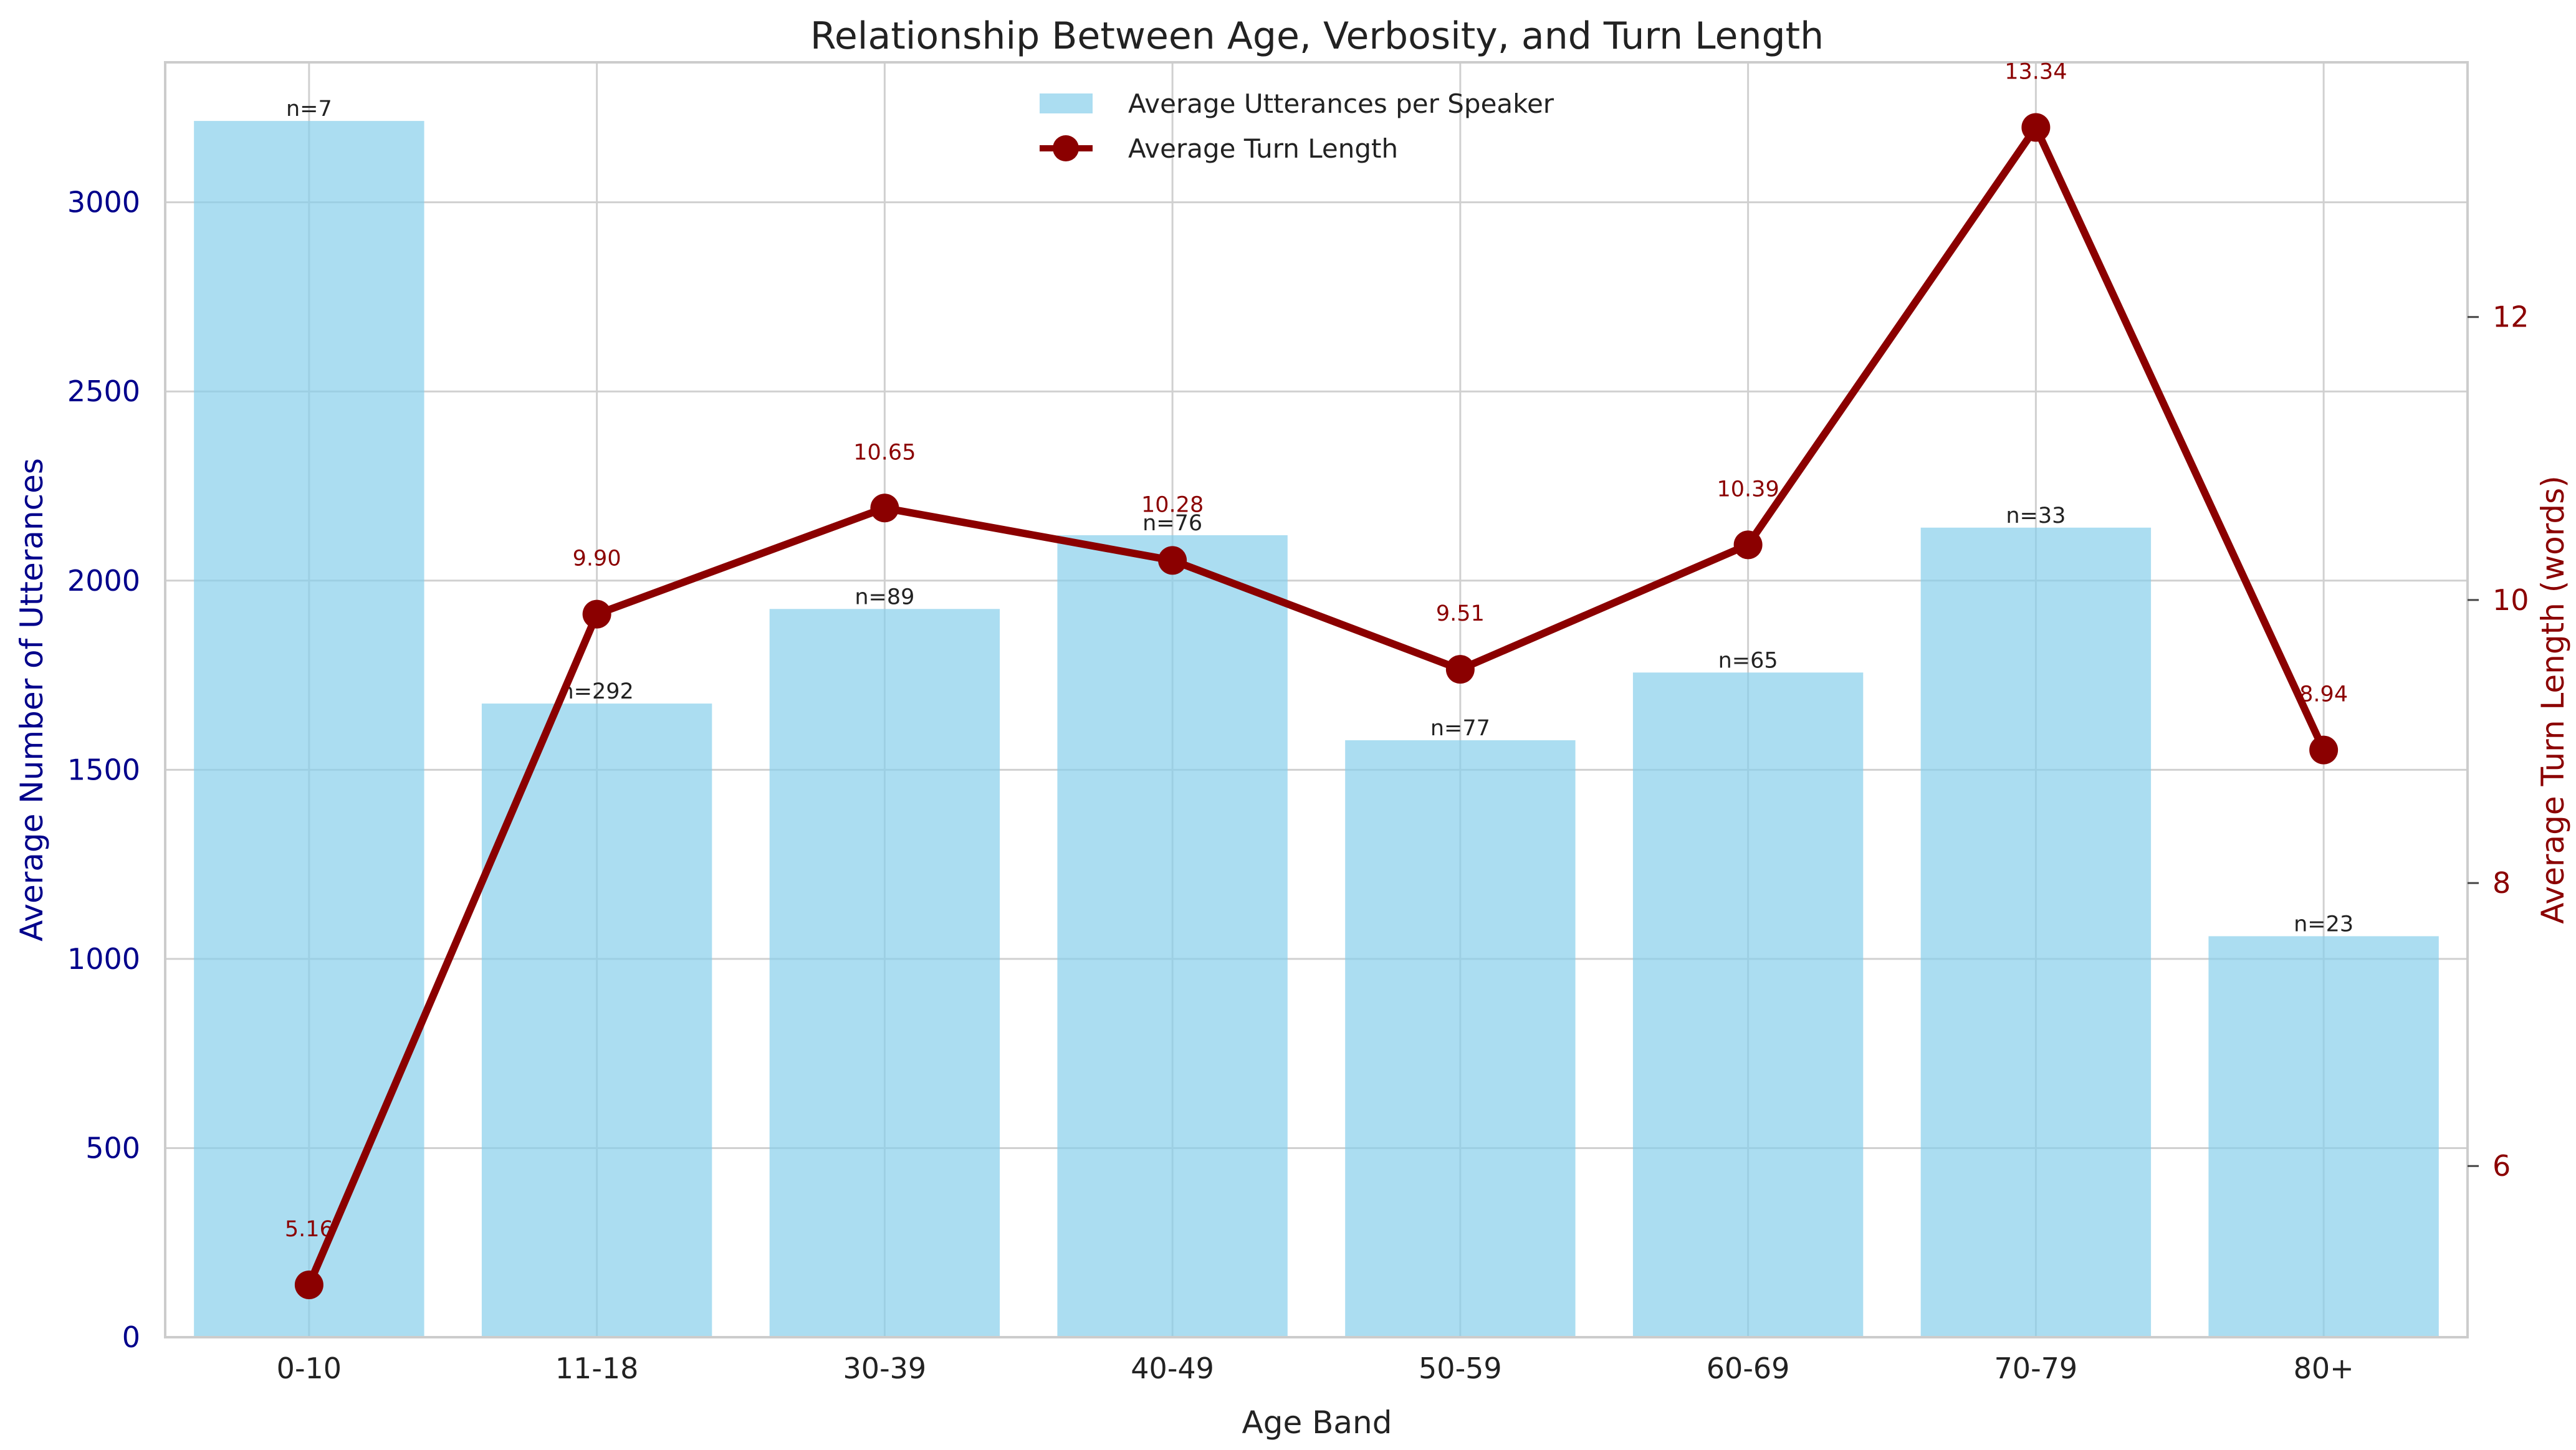 This screenshot has height=1450, width=2576. Describe the element at coordinates (2036, 71) in the screenshot. I see `turn-length-value-label: 13.34` at that location.